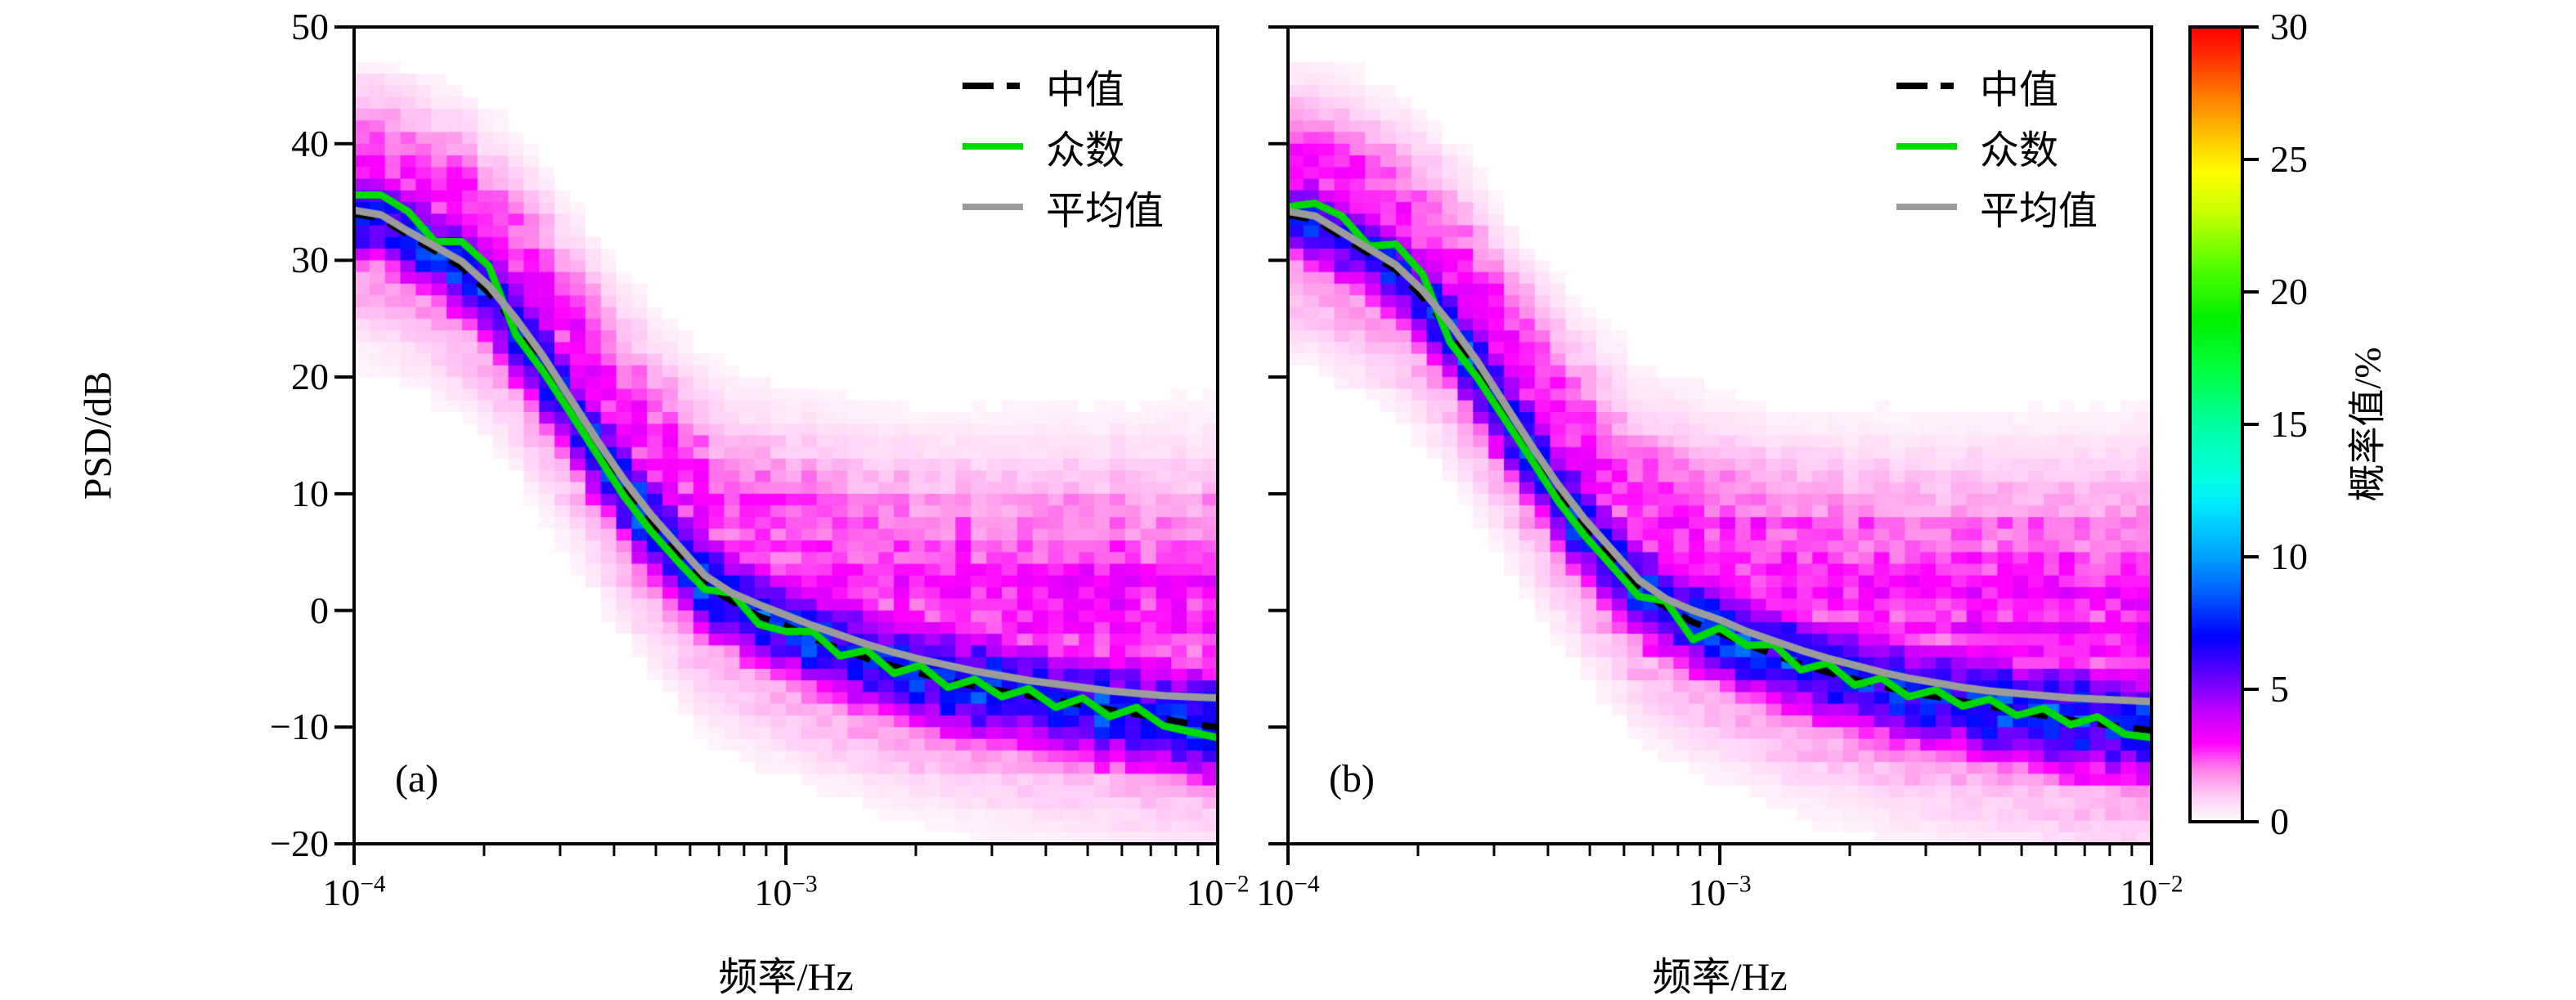 This screenshot has width=2576, height=1000. What do you see at coordinates (310, 26) in the screenshot?
I see `y-tick-label: 50` at bounding box center [310, 26].